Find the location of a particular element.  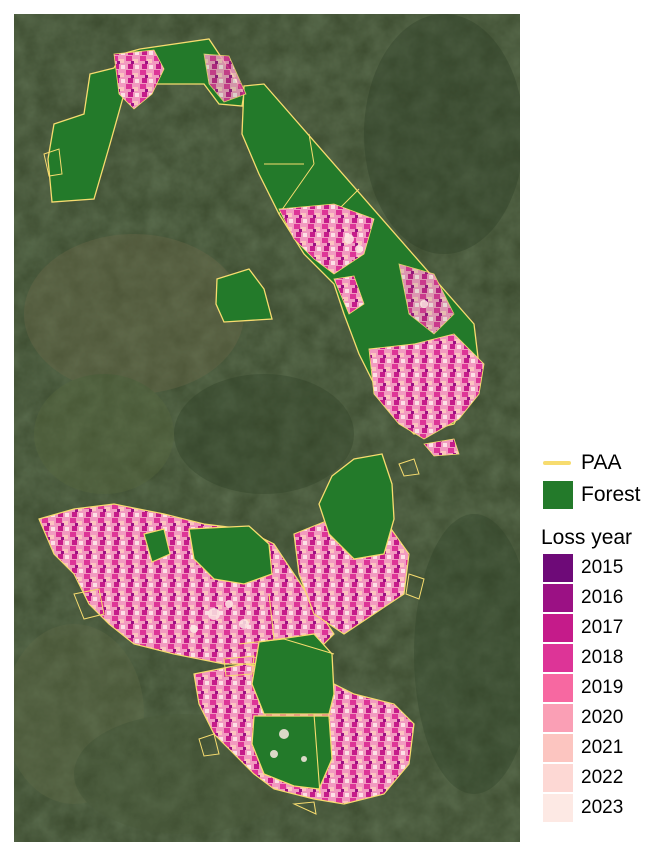

forest-polygon-south-center is located at coordinates (230, 555).